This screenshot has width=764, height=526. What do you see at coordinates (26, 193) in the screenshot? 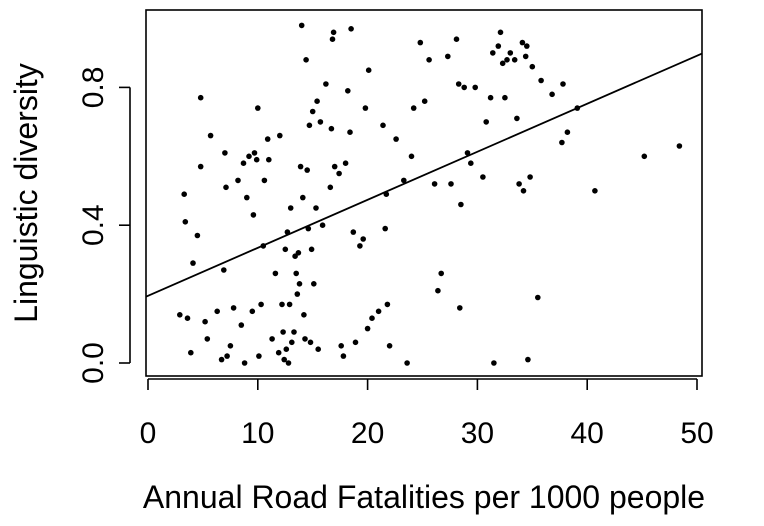
I see `y-axis-label: Linguistic diversity` at bounding box center [26, 193].